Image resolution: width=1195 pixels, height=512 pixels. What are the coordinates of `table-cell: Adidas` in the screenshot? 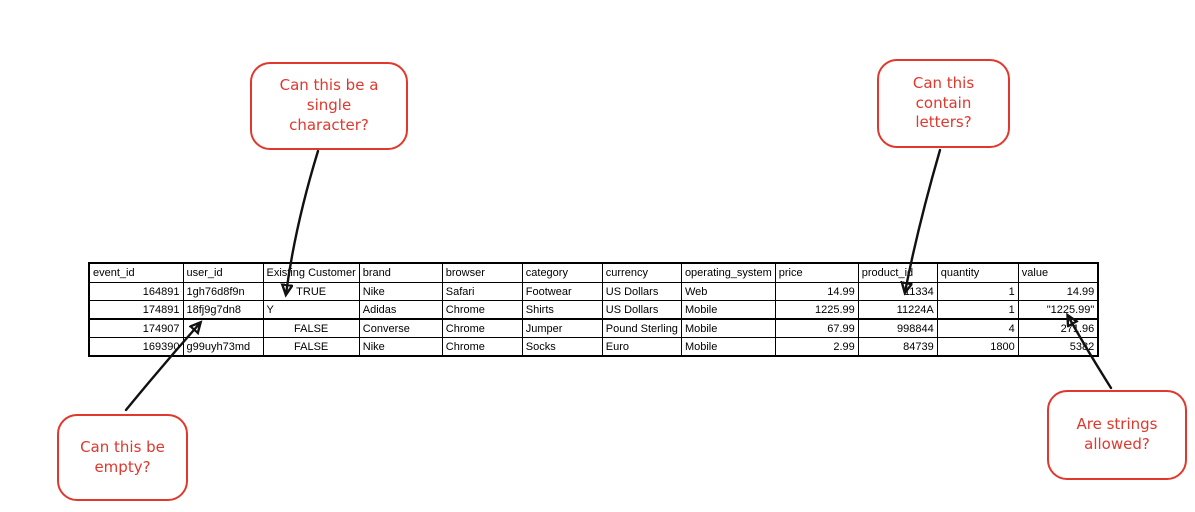 It's located at (400, 310).